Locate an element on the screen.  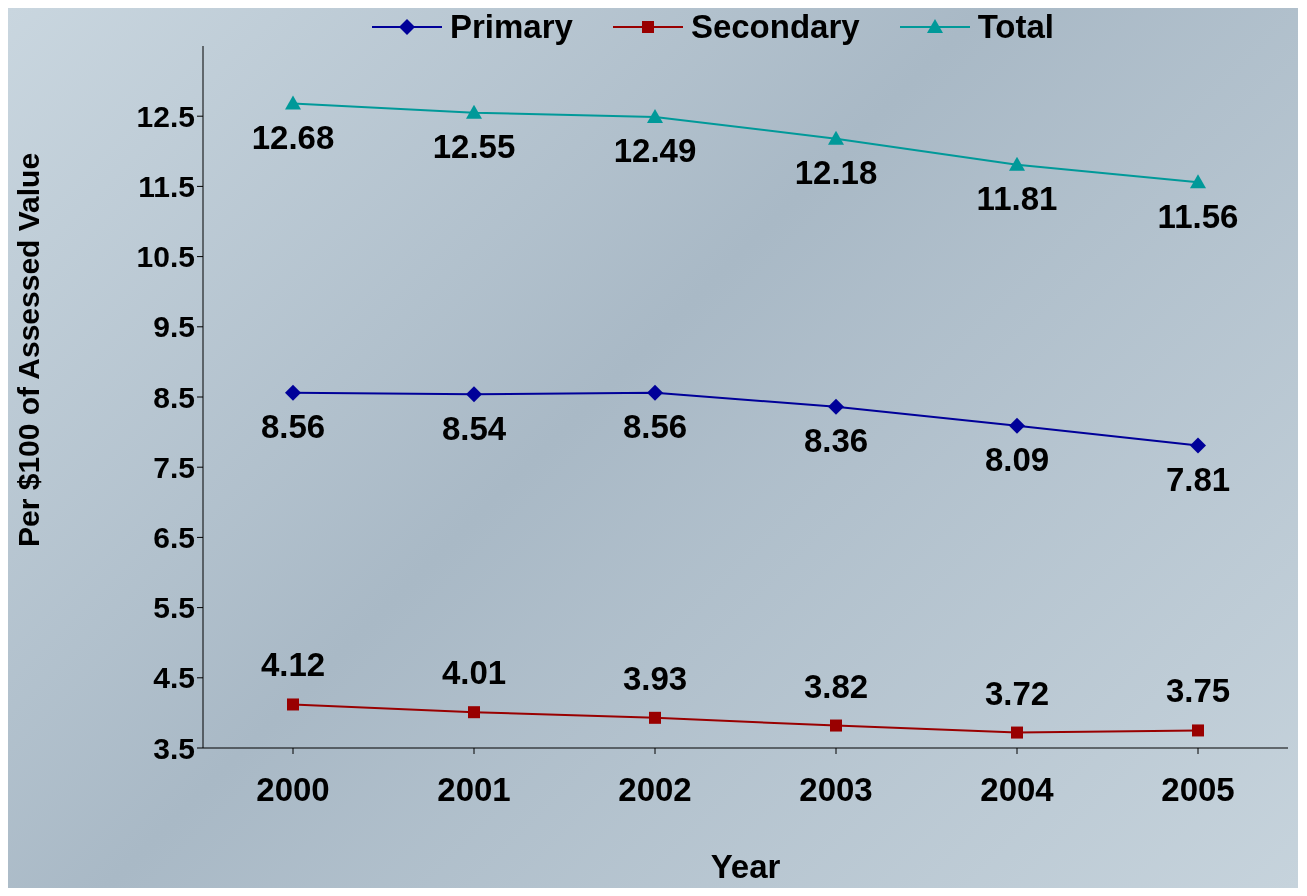
x-axis-title: Year is located at coordinates (745, 866).